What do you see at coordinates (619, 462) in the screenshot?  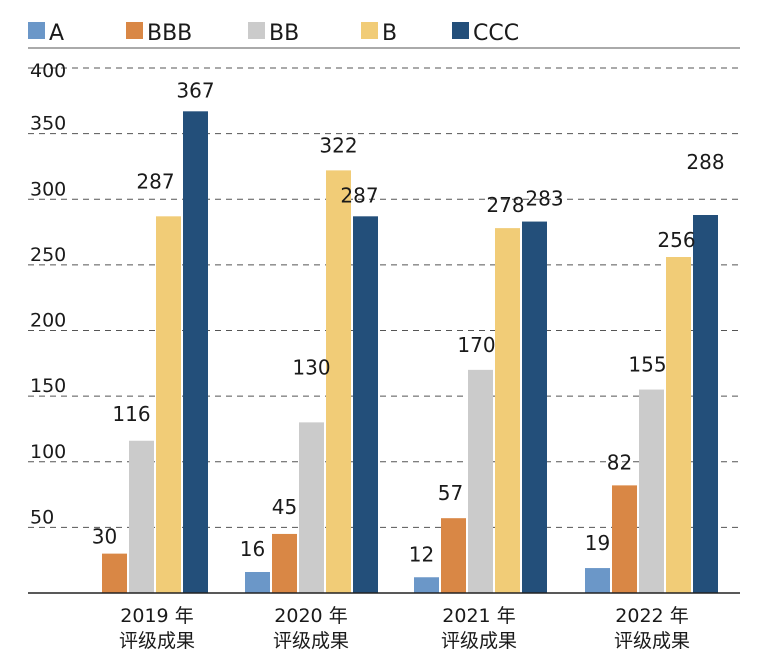 I see `value-label-bbb-2022: 82` at bounding box center [619, 462].